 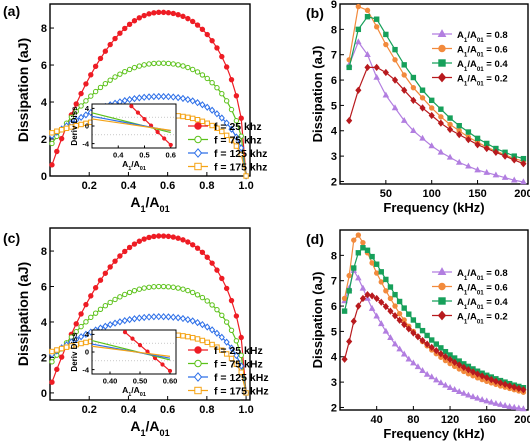 I want to click on panel-b-frame, so click(x=434, y=94).